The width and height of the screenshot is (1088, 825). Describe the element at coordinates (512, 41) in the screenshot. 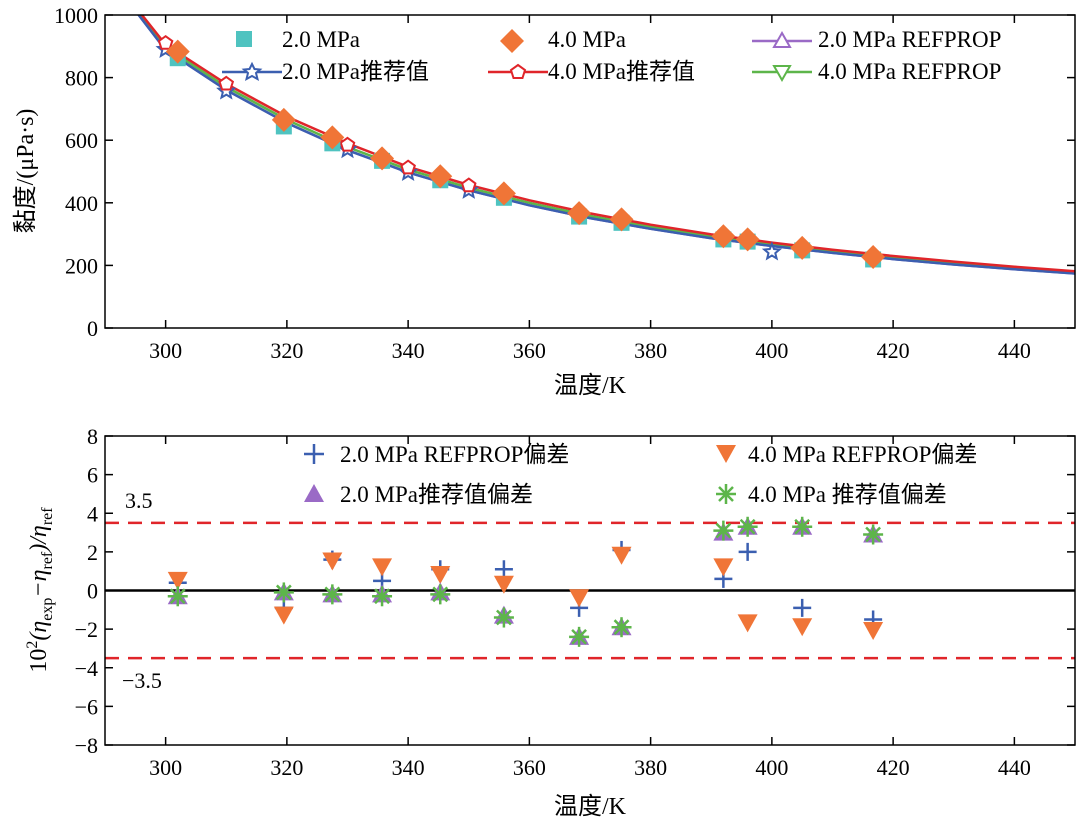

I see `legend-marker-4mpa` at that location.